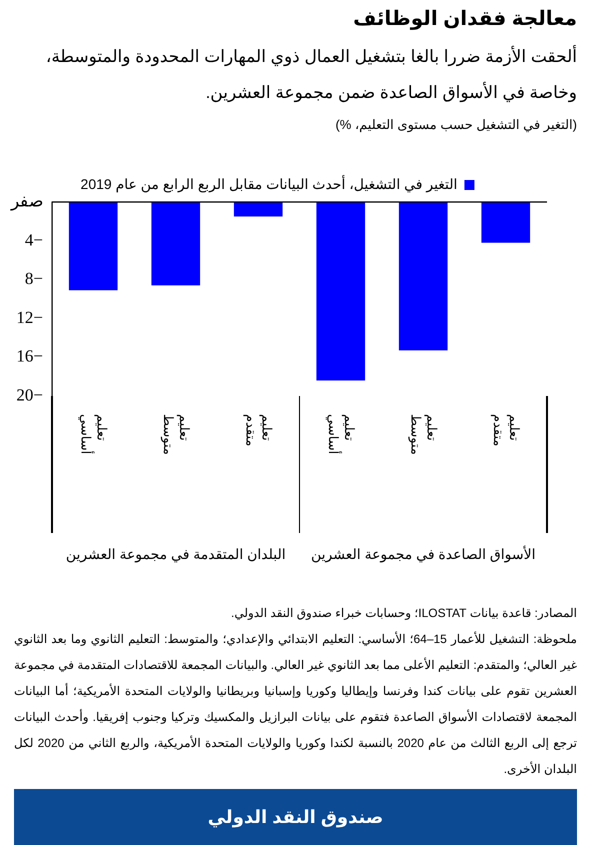  I want to click on y-tick-label: 12−, so click(29, 317).